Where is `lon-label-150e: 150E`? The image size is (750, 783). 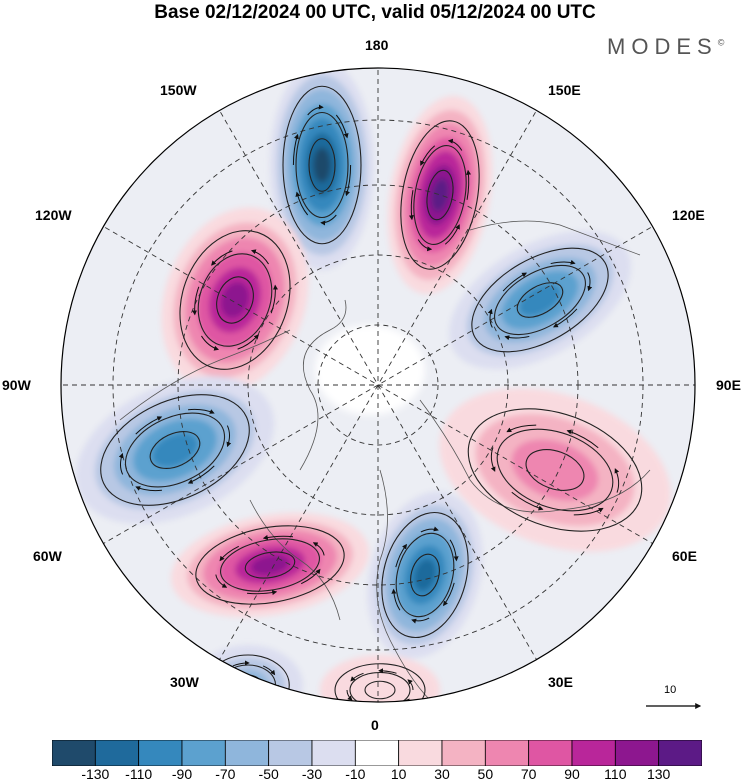 lon-label-150e: 150E is located at coordinates (564, 90).